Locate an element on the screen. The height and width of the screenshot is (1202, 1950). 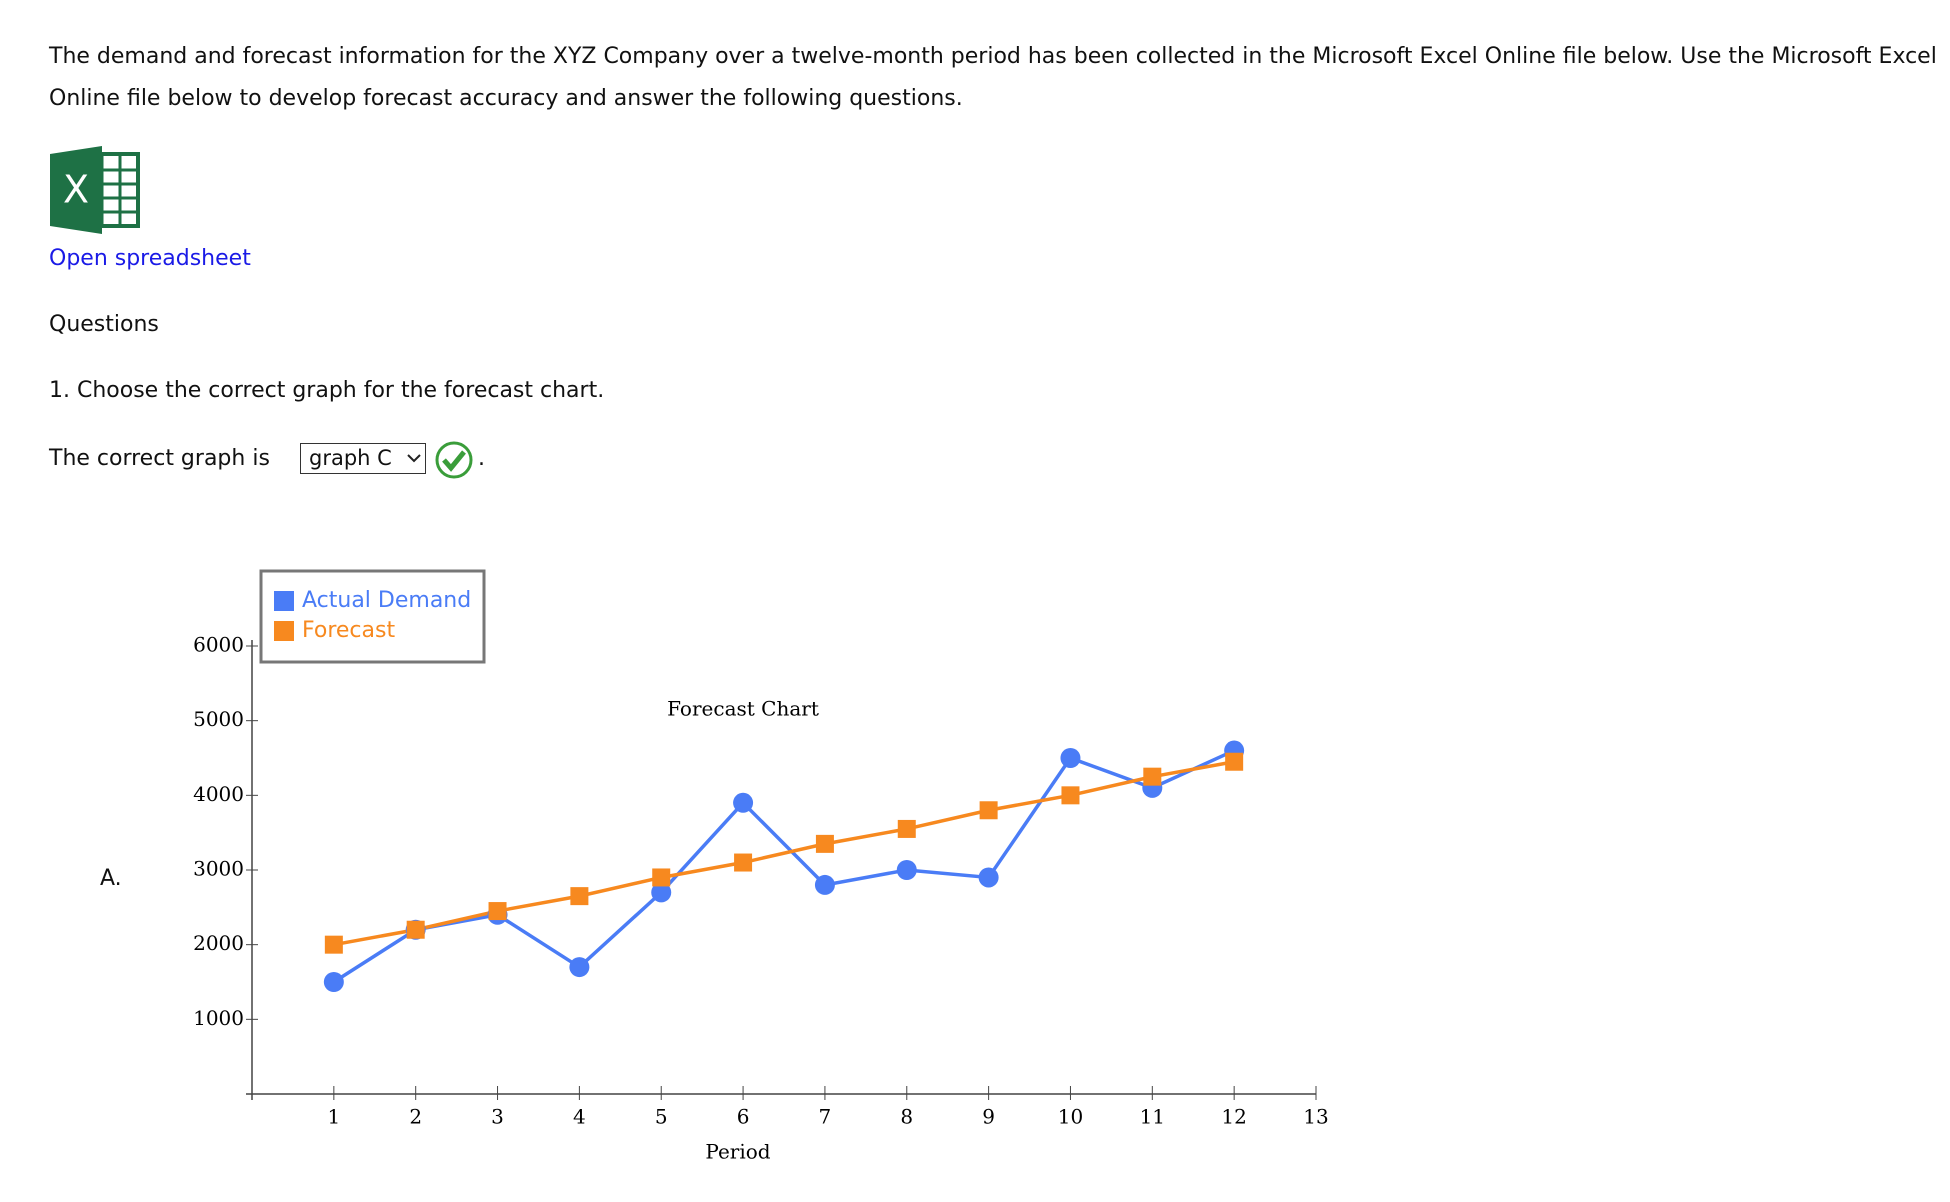
x-tick-label: 12 is located at coordinates (1233, 1117).